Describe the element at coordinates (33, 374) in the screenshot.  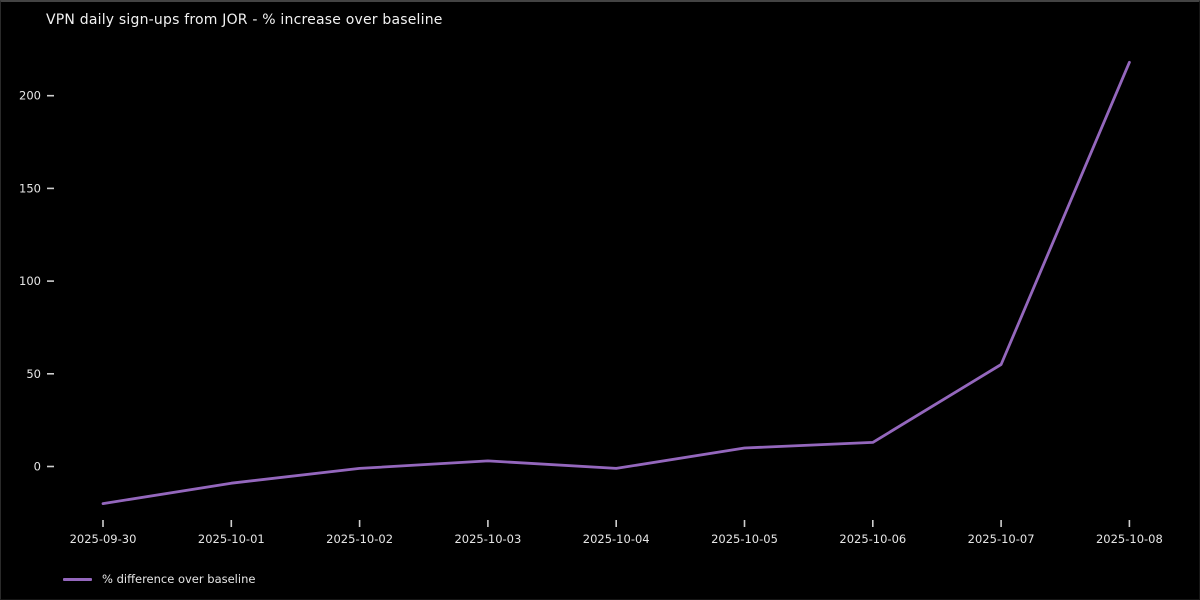
I see `y-axis-tick-label: 50` at that location.